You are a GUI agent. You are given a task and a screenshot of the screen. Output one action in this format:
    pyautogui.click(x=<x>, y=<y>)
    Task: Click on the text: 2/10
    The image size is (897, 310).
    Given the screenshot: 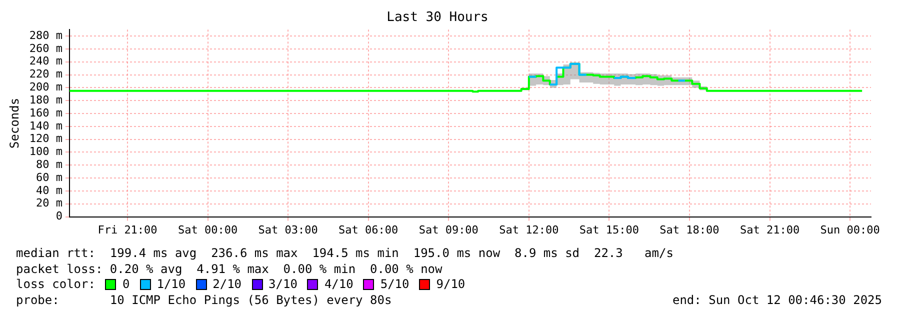 What is the action you would take?
    pyautogui.click(x=227, y=284)
    